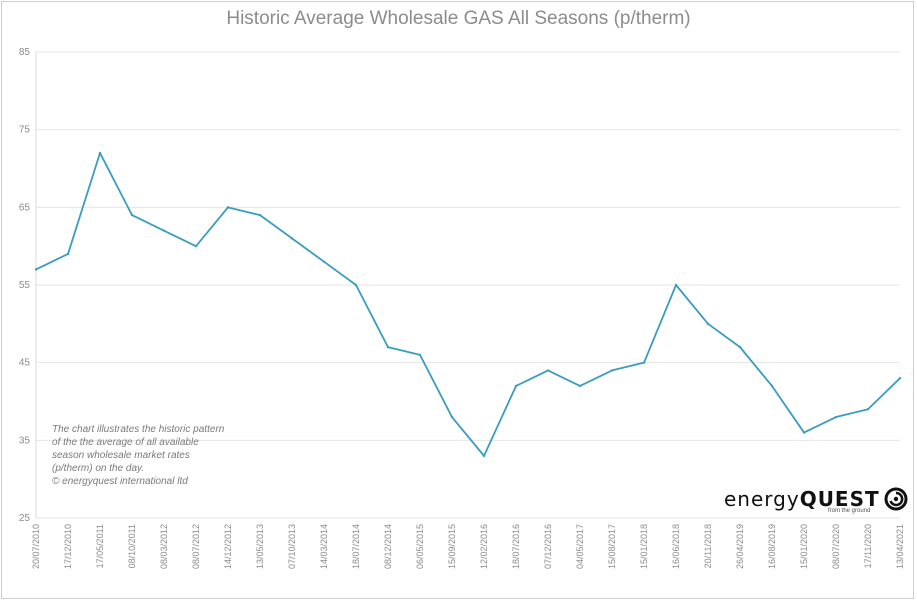  Describe the element at coordinates (25, 440) in the screenshot. I see `y-tick-label: 35` at that location.